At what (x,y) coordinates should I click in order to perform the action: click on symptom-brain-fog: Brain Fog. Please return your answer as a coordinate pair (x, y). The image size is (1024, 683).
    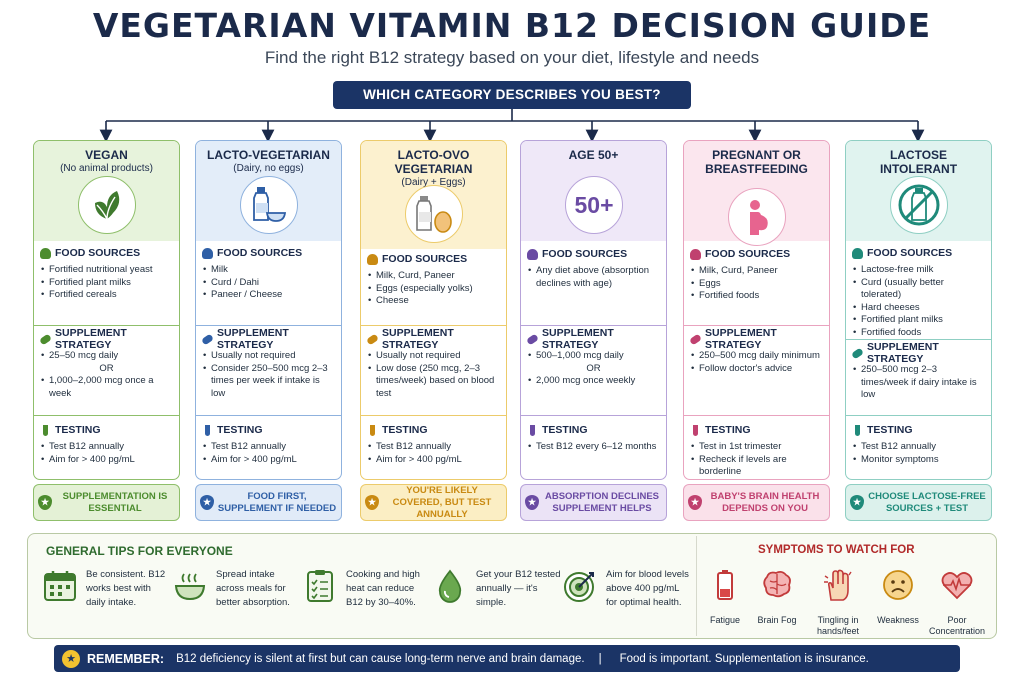
    Looking at the image, I should click on (777, 597).